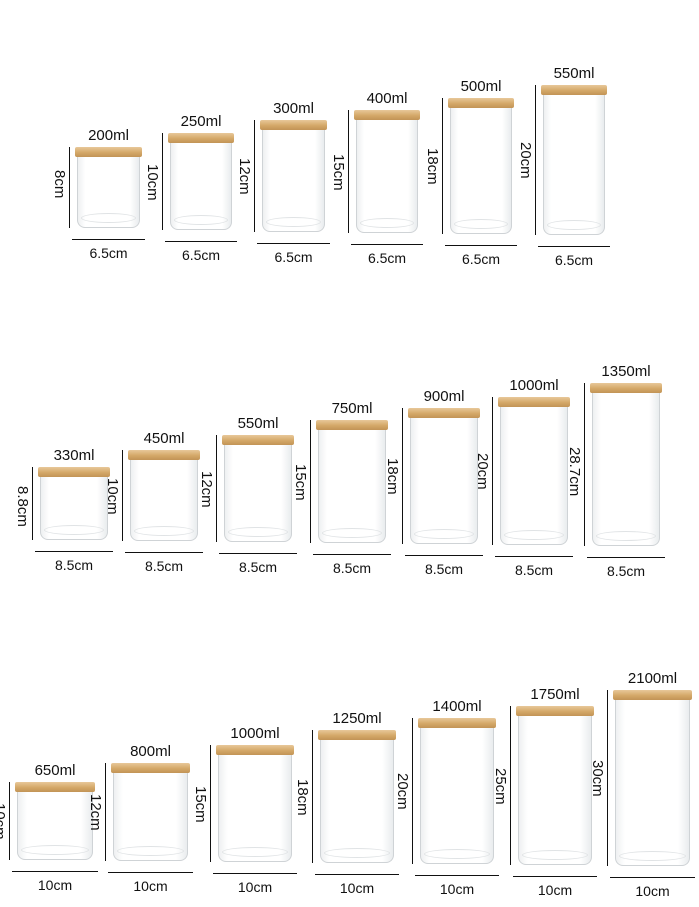  Describe the element at coordinates (481, 86) in the screenshot. I see `capacity-label: 500ml` at that location.